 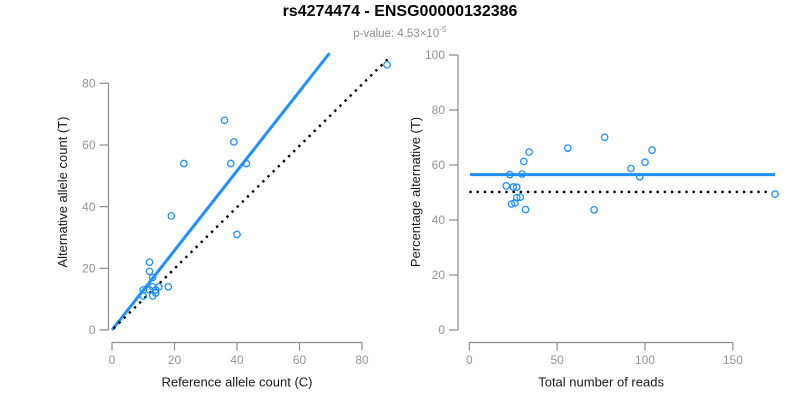 I want to click on x-axis-title: Reference allele count (C), so click(x=236, y=382).